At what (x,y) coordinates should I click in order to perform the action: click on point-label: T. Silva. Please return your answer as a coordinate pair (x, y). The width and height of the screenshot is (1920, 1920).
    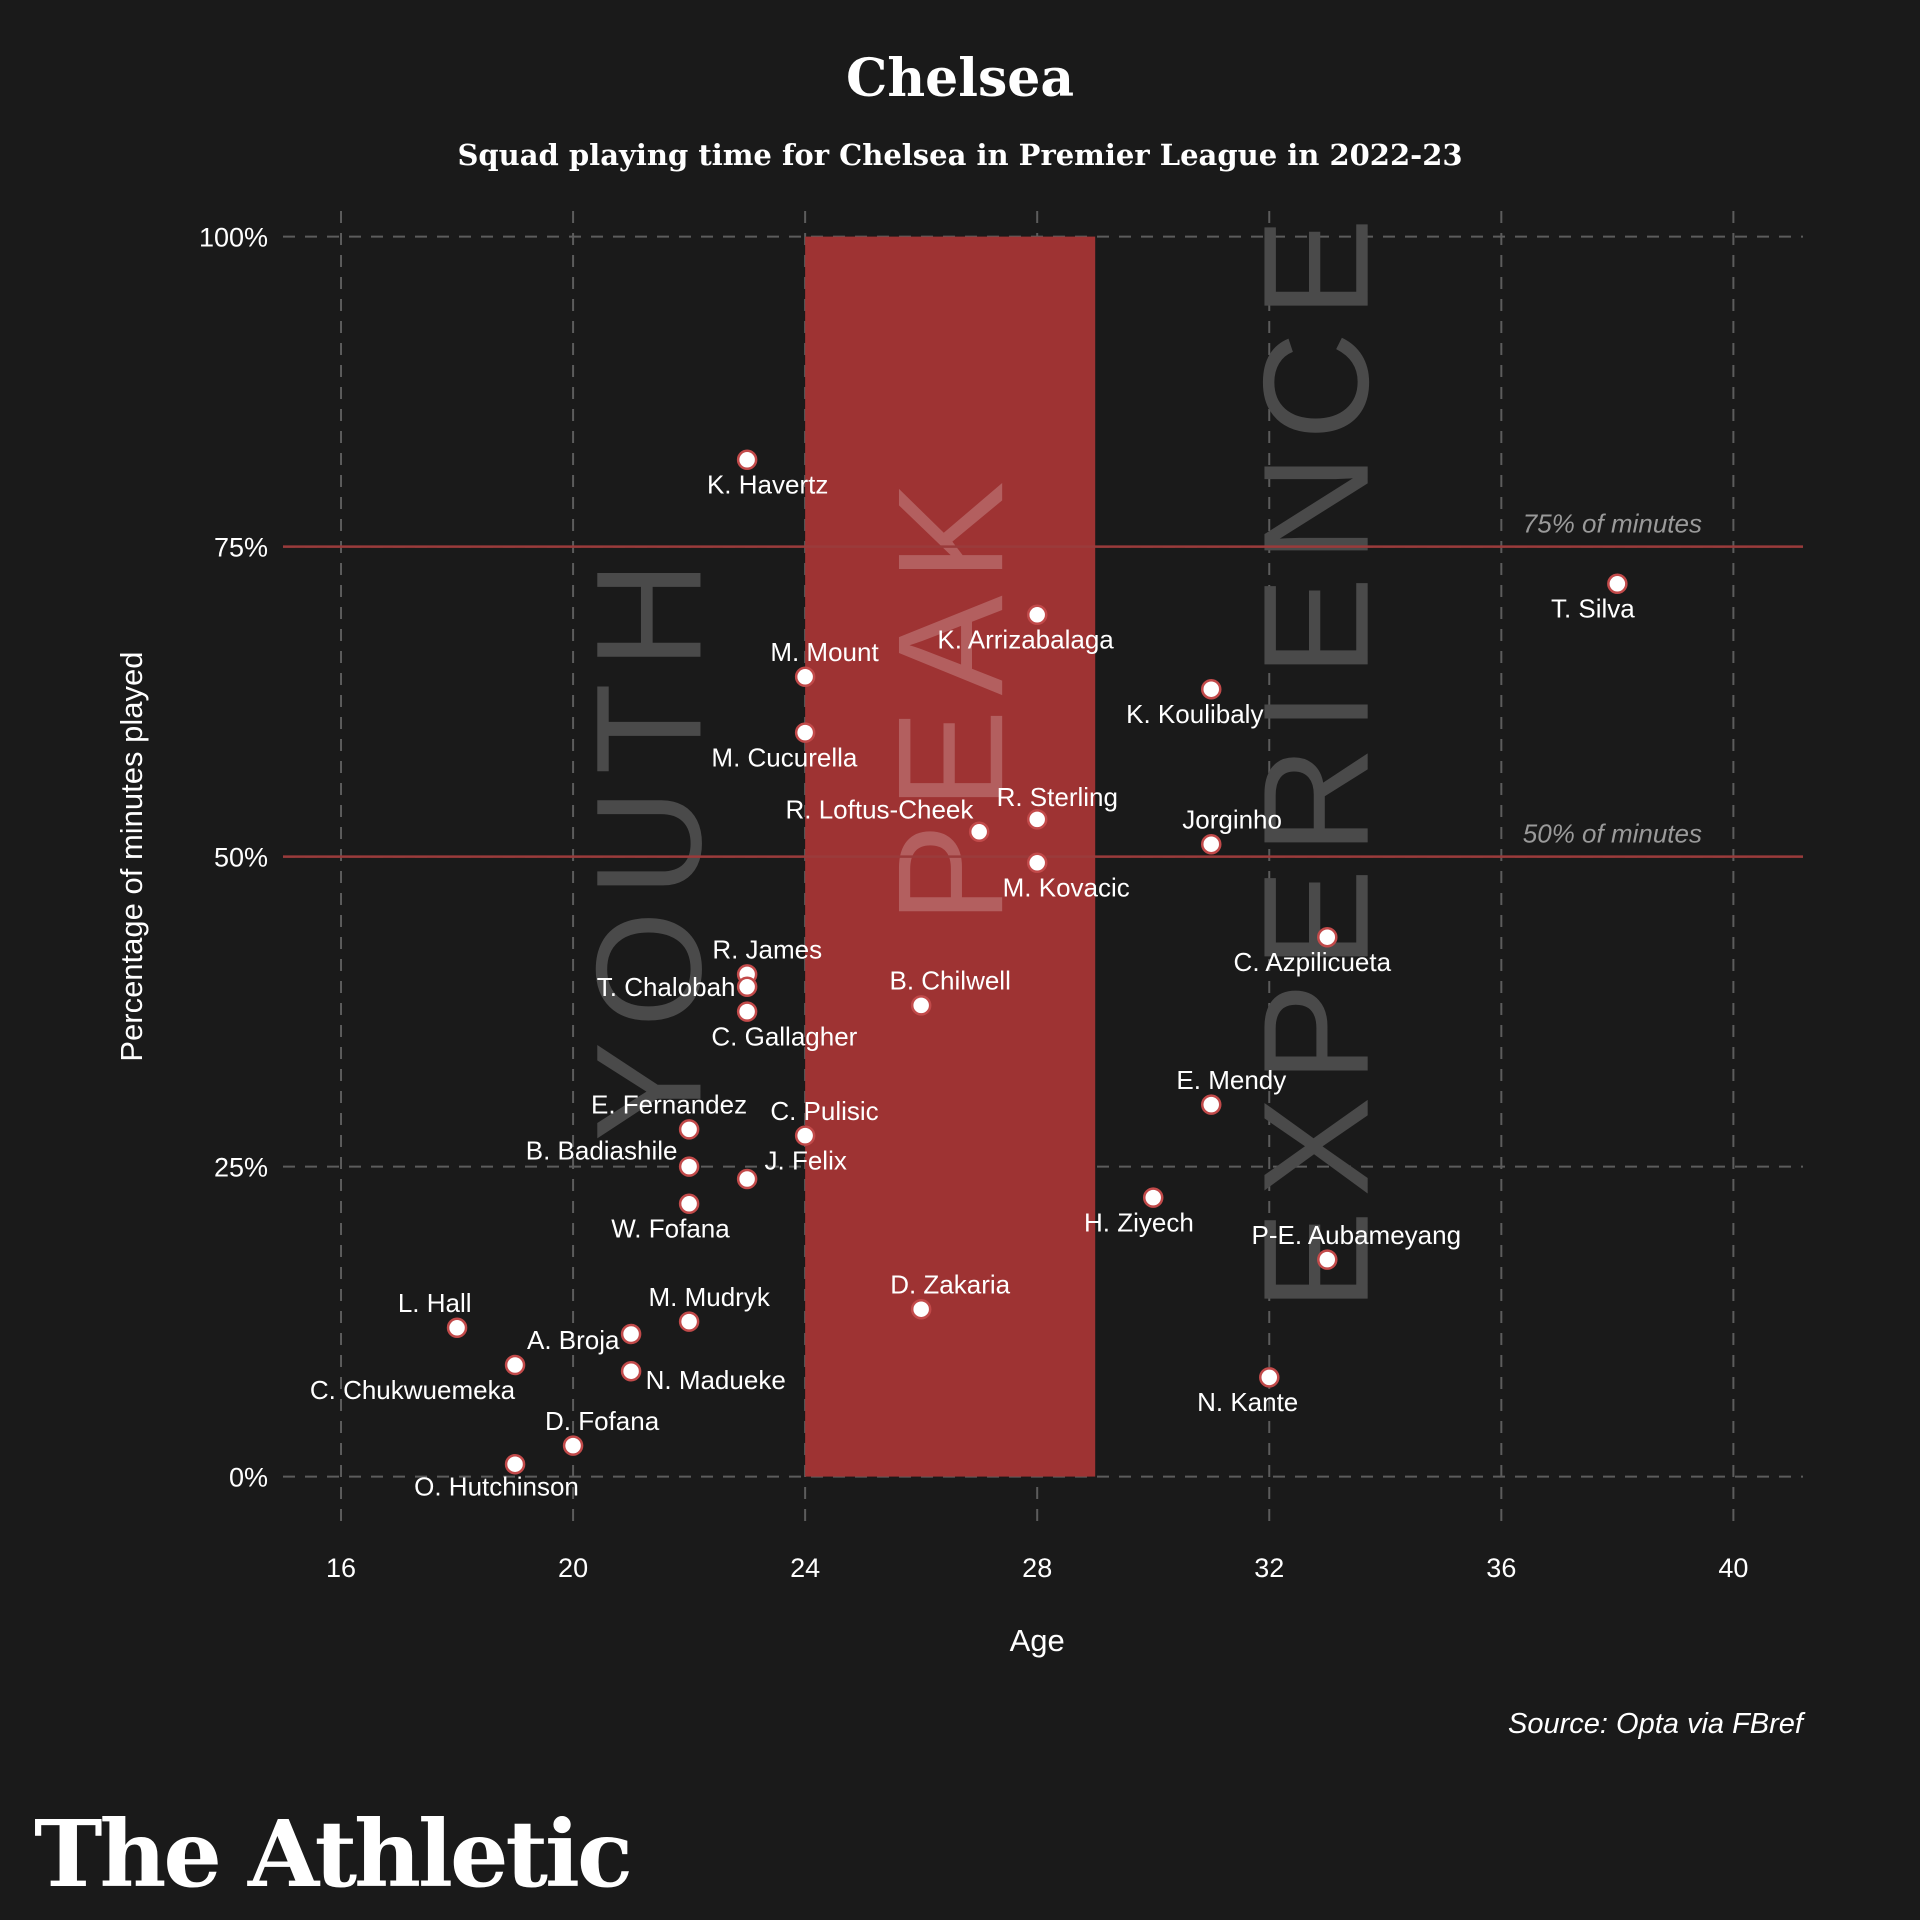
    Looking at the image, I should click on (1593, 609).